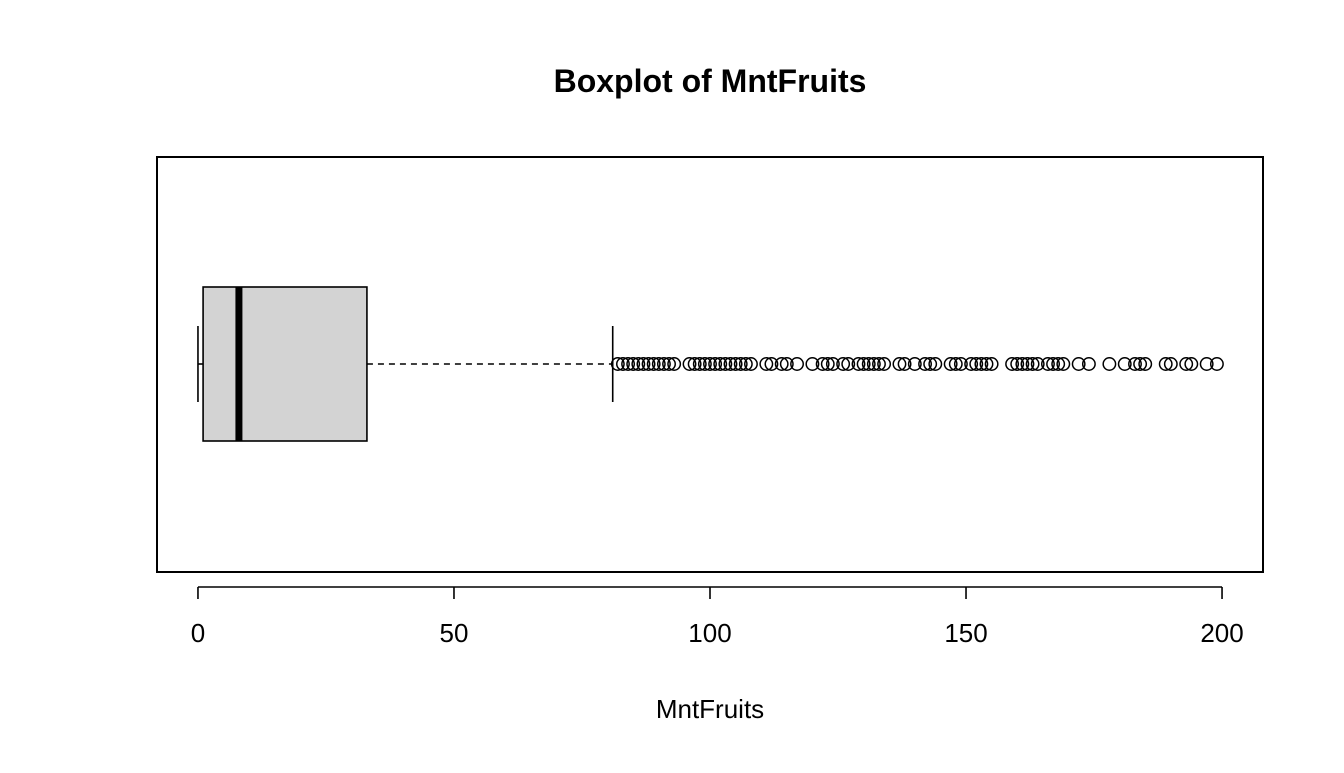 The width and height of the screenshot is (1344, 773). Describe the element at coordinates (709, 633) in the screenshot. I see `x-tick-label: 100` at that location.